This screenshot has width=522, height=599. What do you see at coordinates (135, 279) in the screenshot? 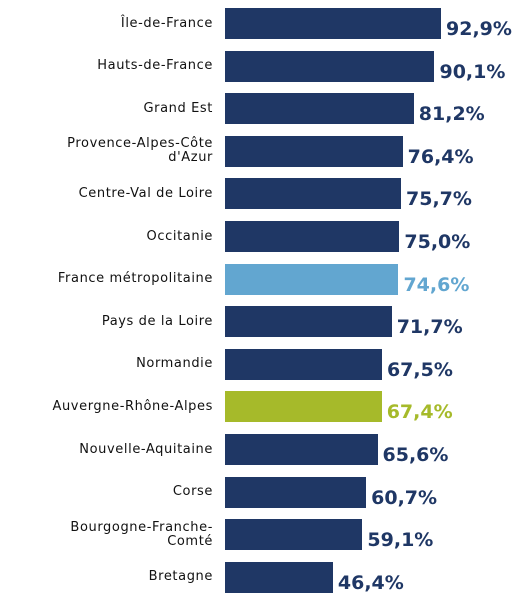
I see `category-text: France métropolitaine` at bounding box center [135, 279].